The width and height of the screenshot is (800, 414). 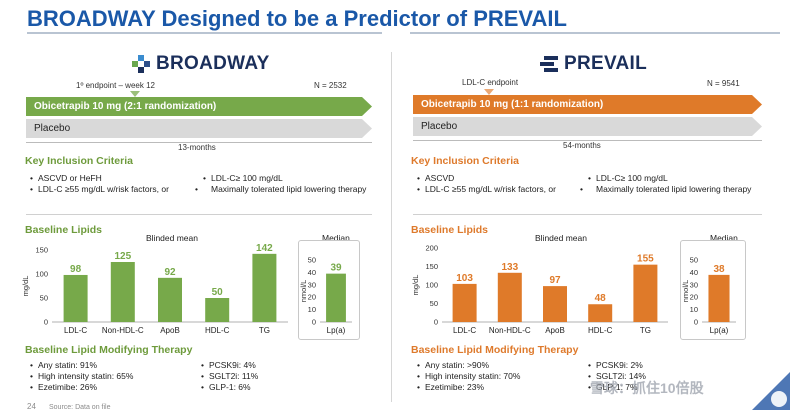 I want to click on data-label: 133, so click(x=509, y=267).